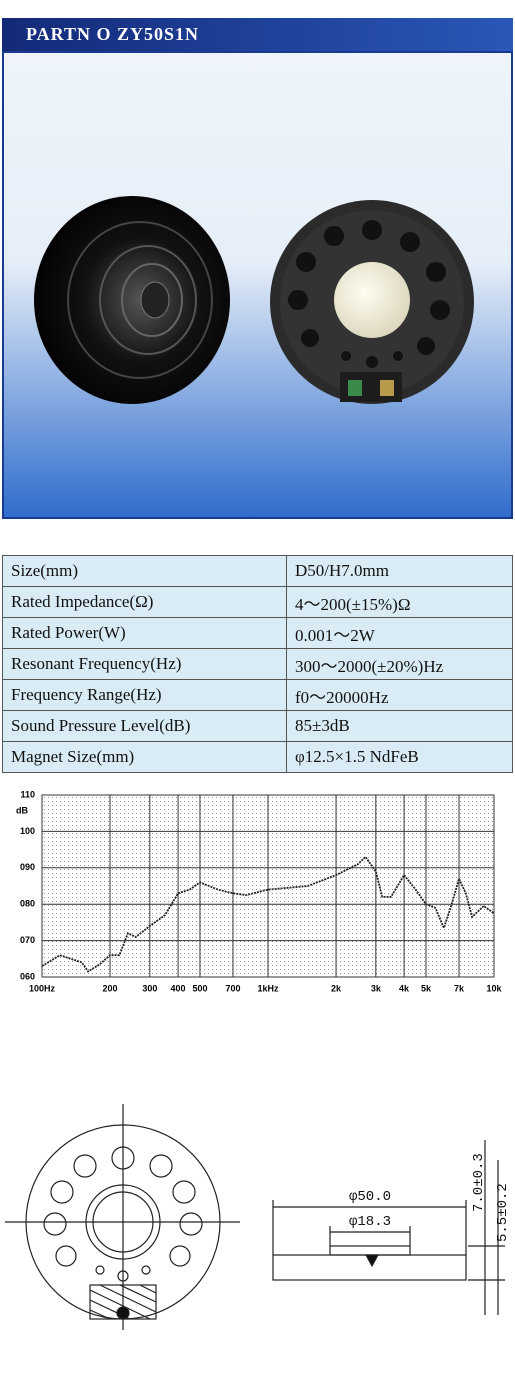 The width and height of the screenshot is (515, 1400). I want to click on spec-name: Resonant Frequency(Hz), so click(144, 664).